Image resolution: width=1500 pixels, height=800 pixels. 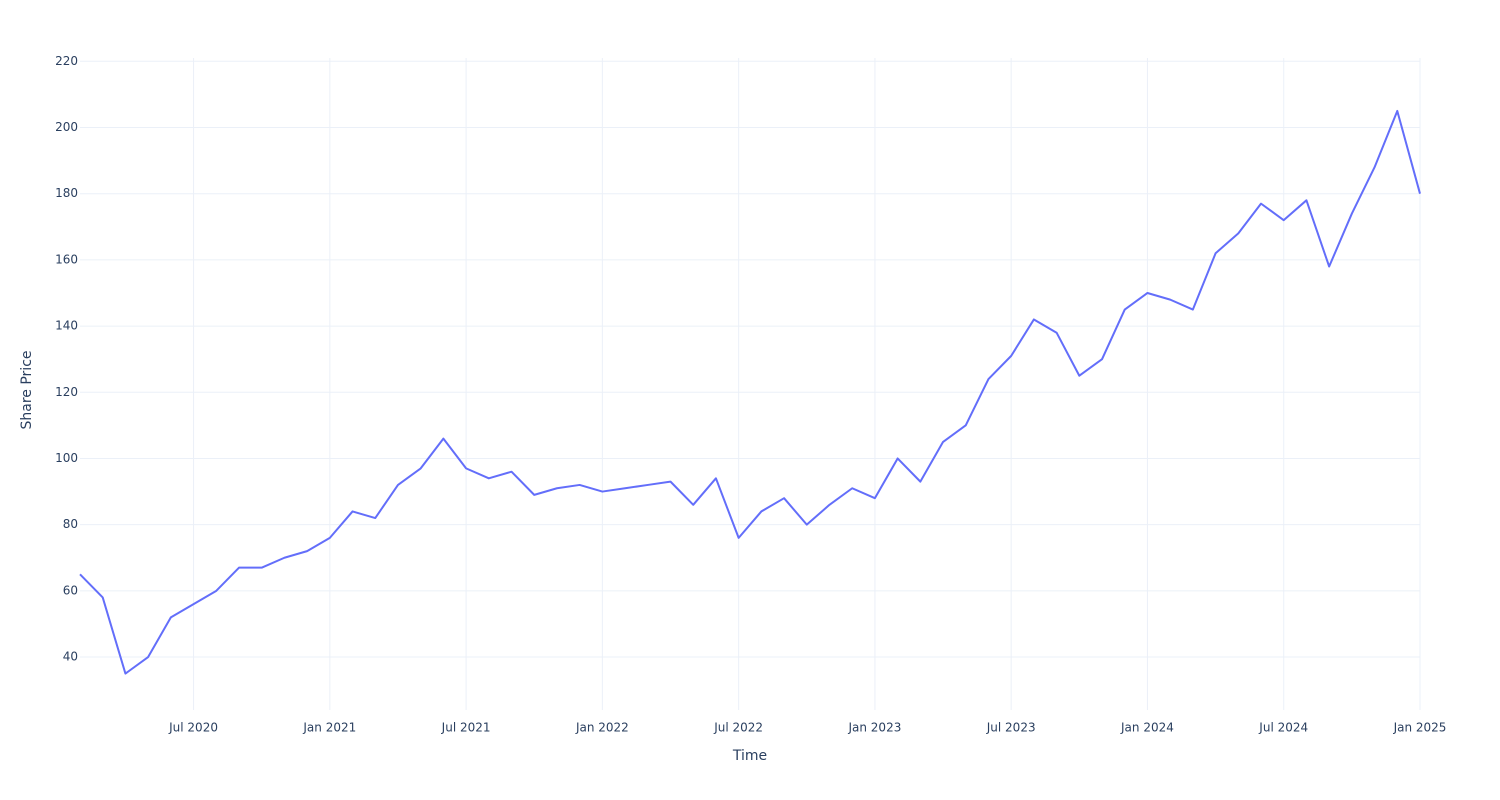 I want to click on y-axis-title: Share Price, so click(x=27, y=389).